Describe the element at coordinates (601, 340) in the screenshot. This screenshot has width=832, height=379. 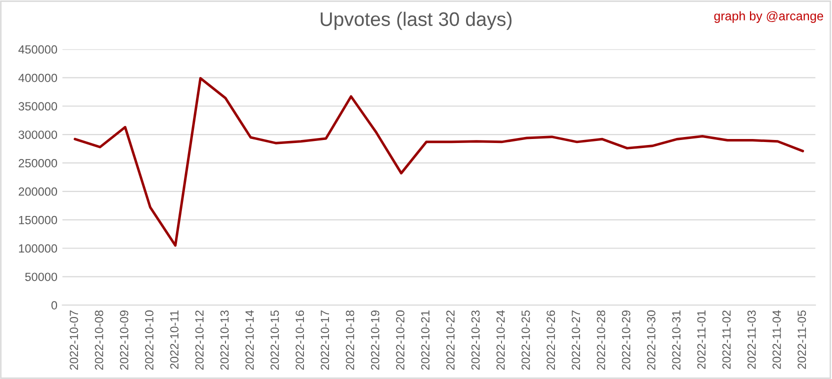
I see `x-tick-label: 2022-10-28` at that location.